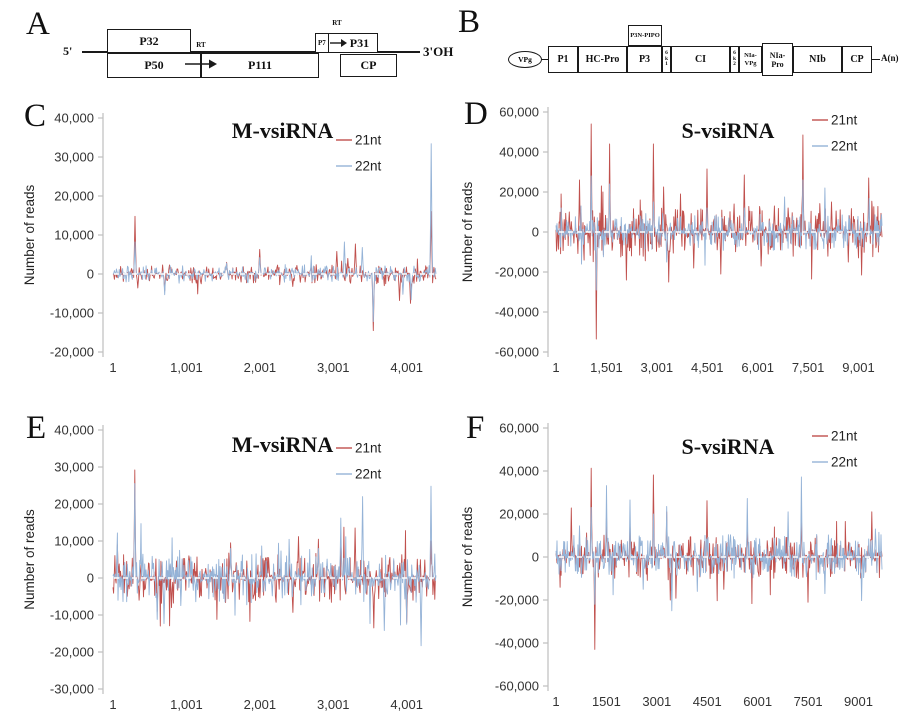  I want to click on cistron-nia-pro: NIa-Pro, so click(777, 59).